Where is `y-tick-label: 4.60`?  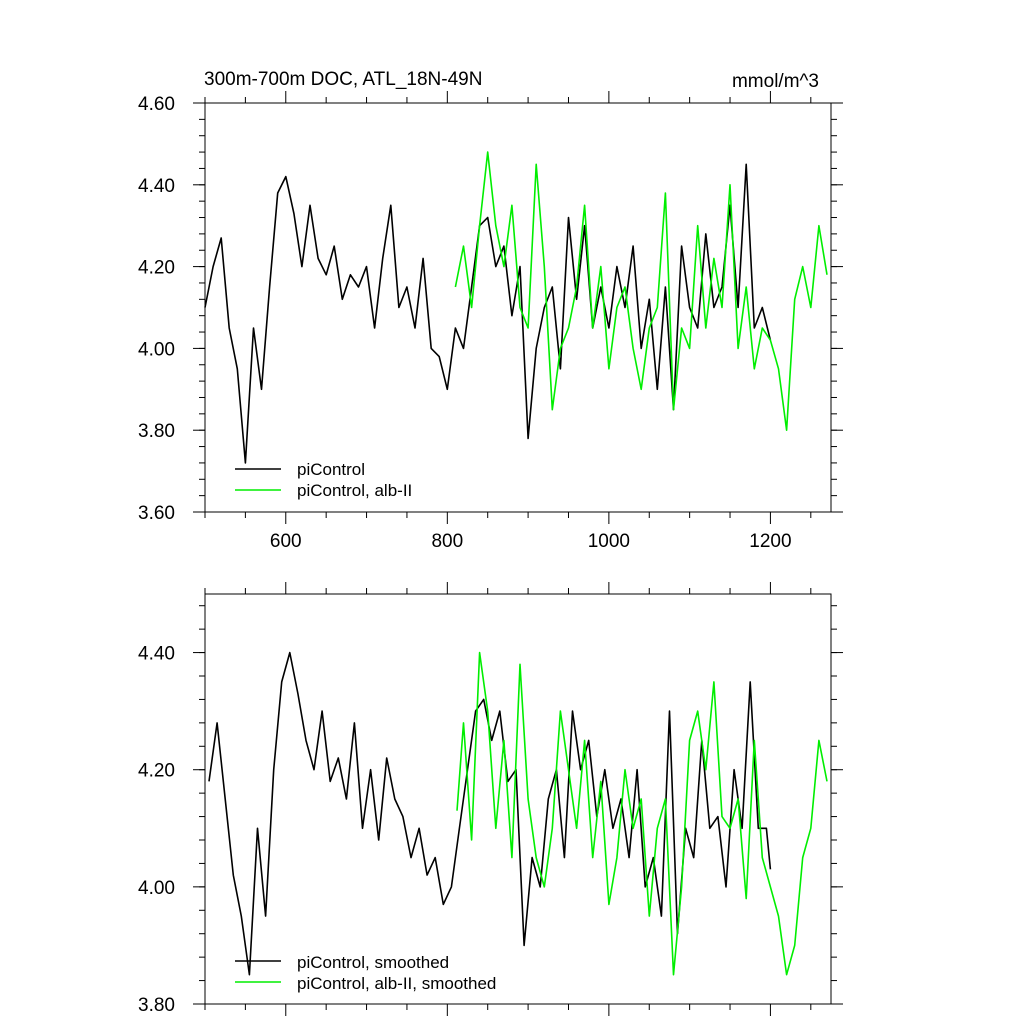
y-tick-label: 4.60 is located at coordinates (156, 104).